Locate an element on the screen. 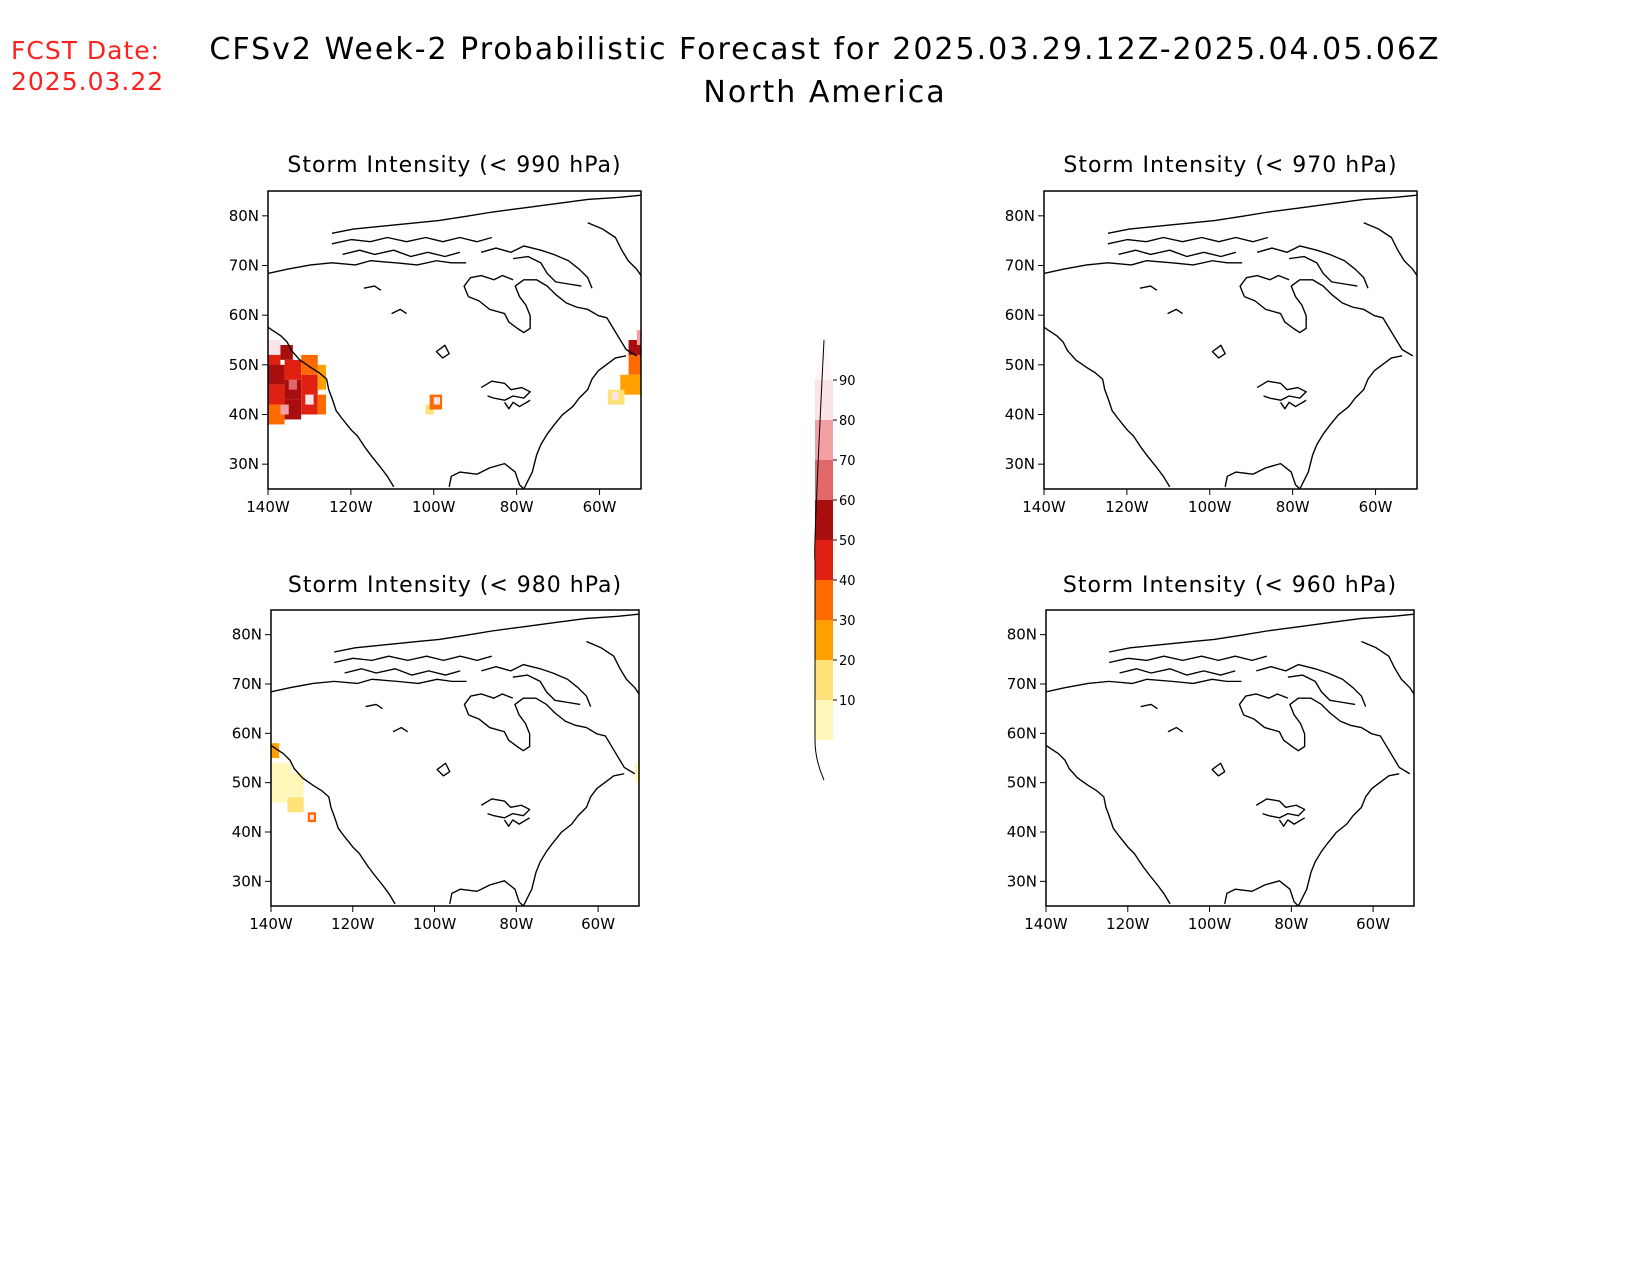  colorbar-level-label: 40 is located at coordinates (847, 581).